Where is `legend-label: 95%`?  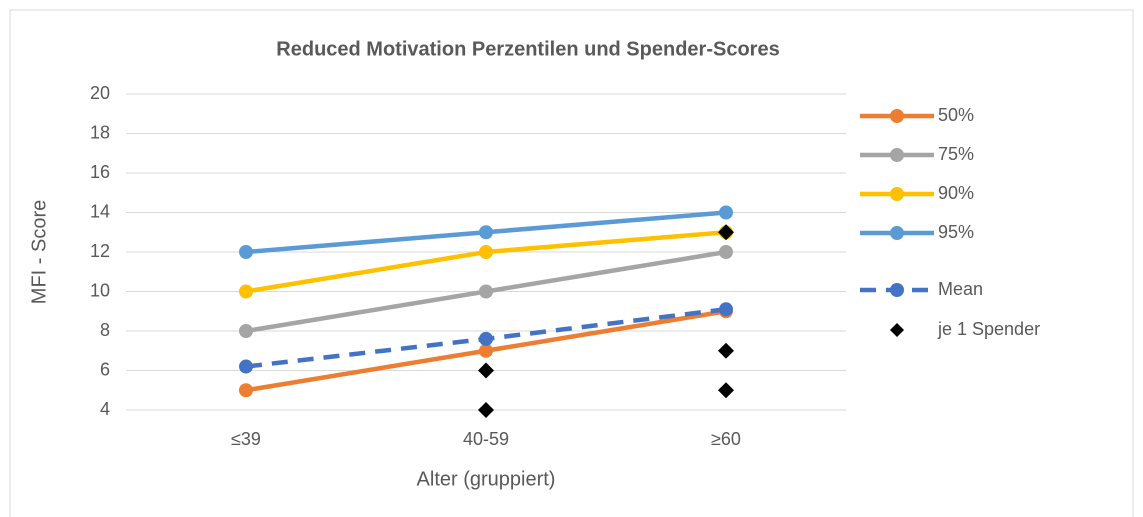 legend-label: 95% is located at coordinates (956, 232).